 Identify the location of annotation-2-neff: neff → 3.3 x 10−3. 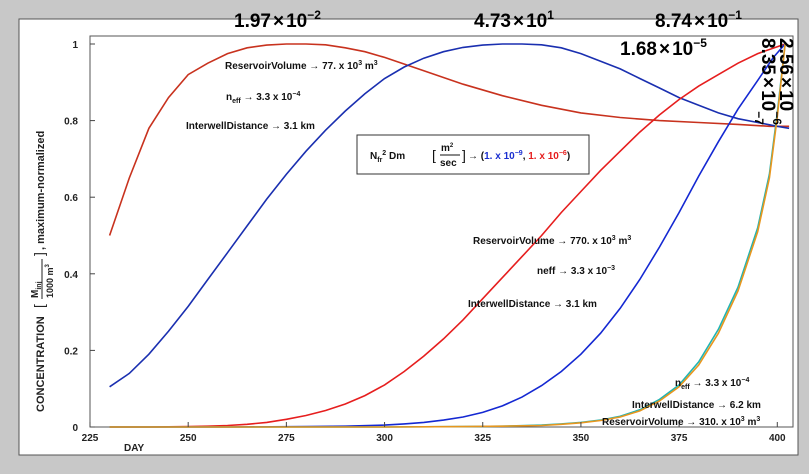
(576, 271).